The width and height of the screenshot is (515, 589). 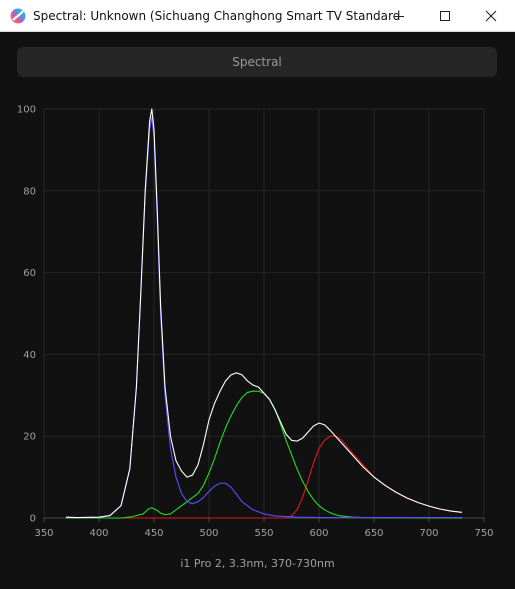 What do you see at coordinates (29, 355) in the screenshot?
I see `y-tick-label: 40` at bounding box center [29, 355].